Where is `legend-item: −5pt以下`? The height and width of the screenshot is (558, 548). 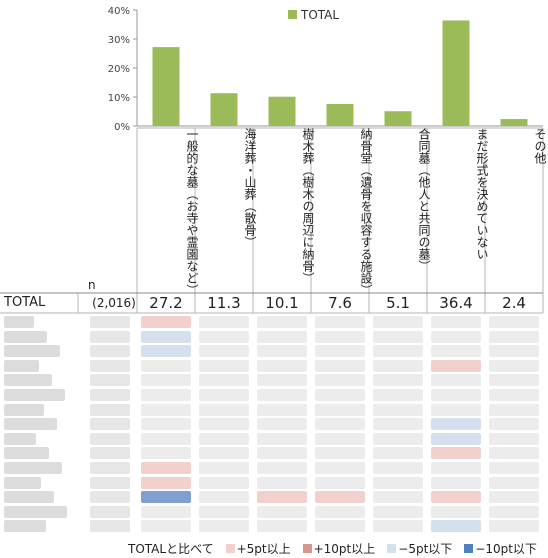 legend-item: −5pt以下 is located at coordinates (416, 548).